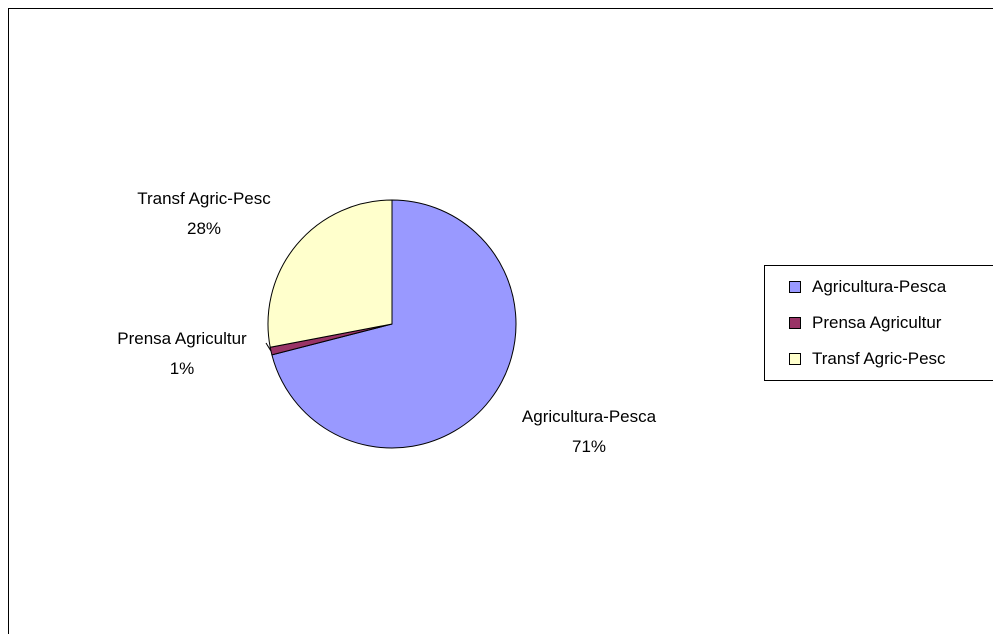 This screenshot has height=634, width=993. What do you see at coordinates (182, 338) in the screenshot?
I see `slice-name-label: Prensa Agricultur` at bounding box center [182, 338].